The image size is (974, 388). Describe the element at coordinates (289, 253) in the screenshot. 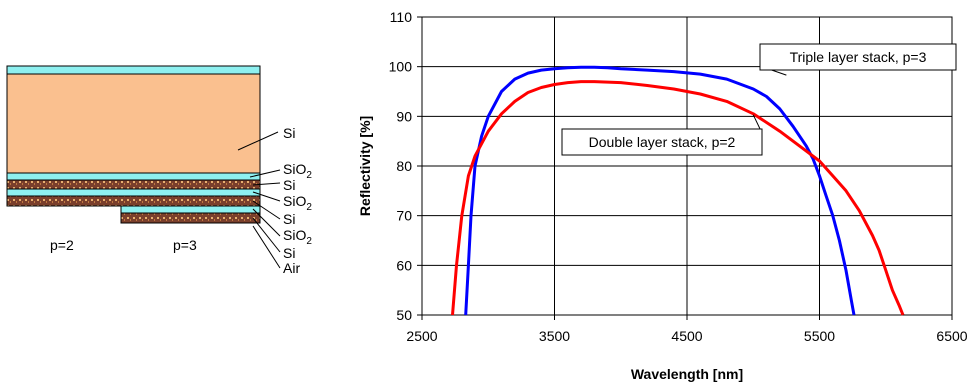

I see `label-si-3: Si` at that location.